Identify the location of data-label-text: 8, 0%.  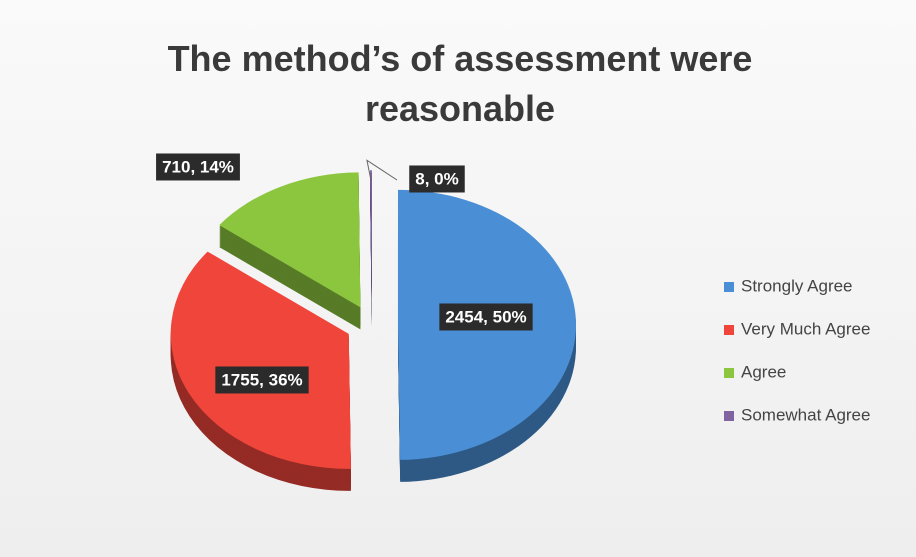
(436, 178).